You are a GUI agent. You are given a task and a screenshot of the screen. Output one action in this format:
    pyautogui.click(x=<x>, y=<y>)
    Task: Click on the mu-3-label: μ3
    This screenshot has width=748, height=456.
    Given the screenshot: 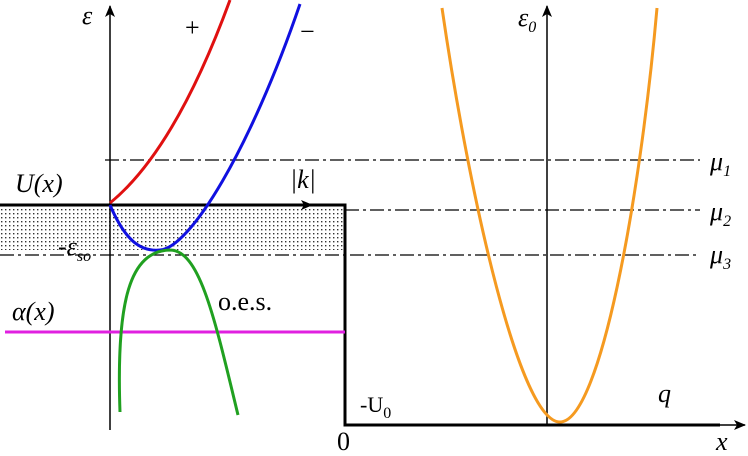 What is the action you would take?
    pyautogui.click(x=720, y=256)
    